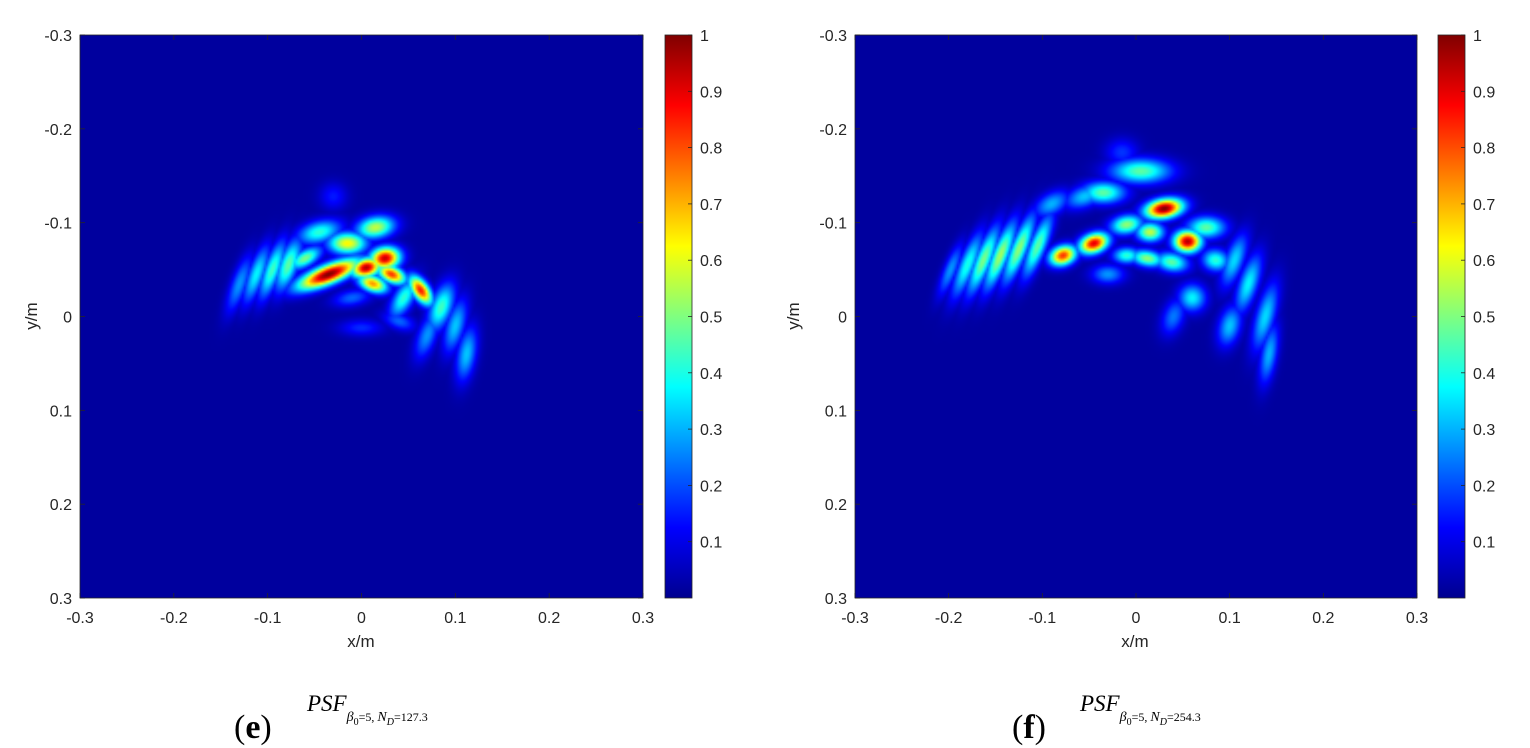 Image resolution: width=1530 pixels, height=748 pixels. I want to click on colorbar-tick-label-f: 0.9, so click(1484, 92).